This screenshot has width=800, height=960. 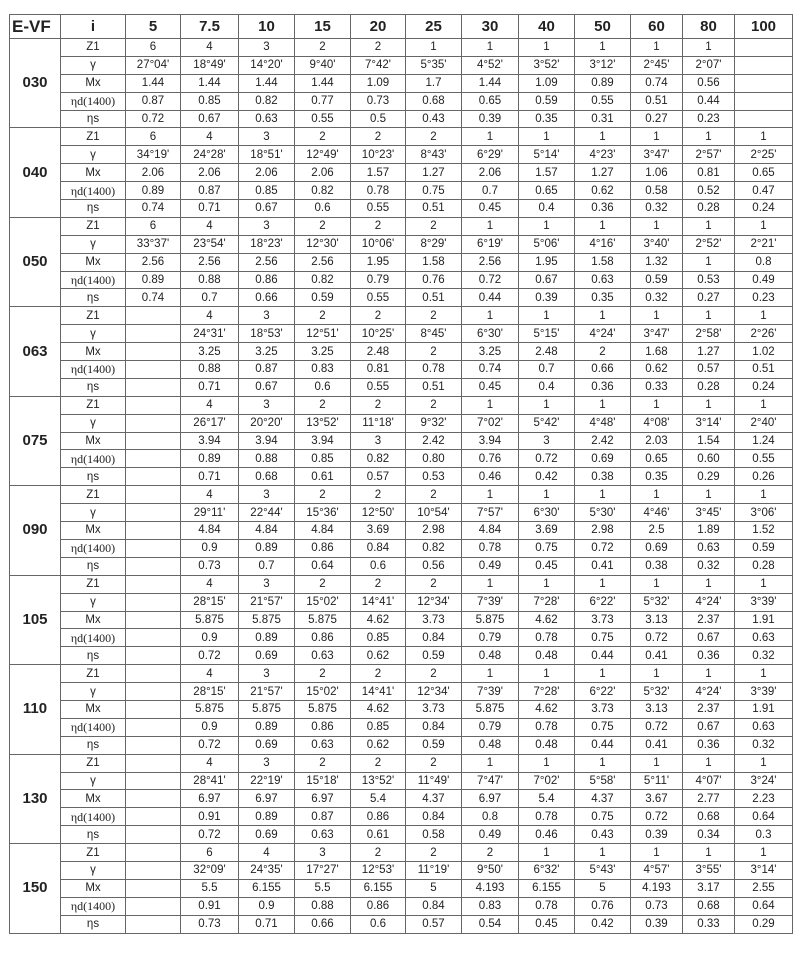 I want to click on value-cell: 0.44, so click(x=602, y=656).